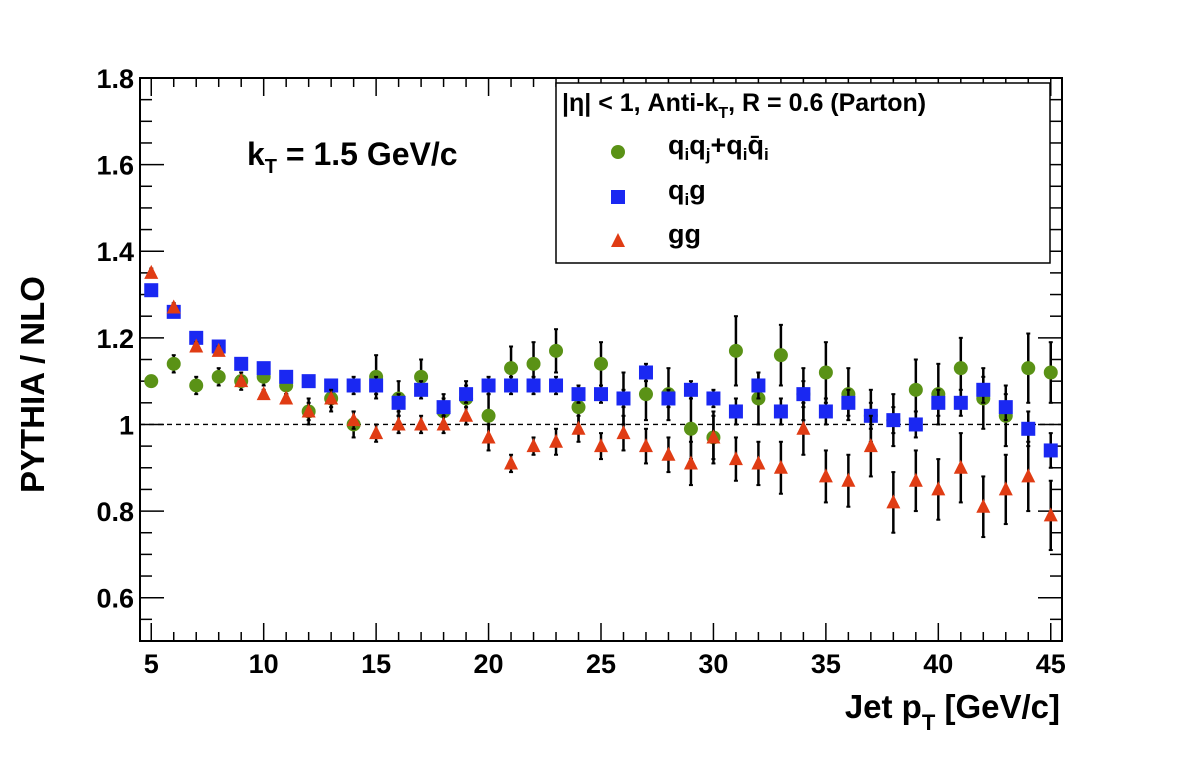 This screenshot has width=1181, height=759. What do you see at coordinates (744, 105) in the screenshot?
I see `legend-header: |η| < 1, Anti-kT, R = 0.6 (Parton)` at bounding box center [744, 105].